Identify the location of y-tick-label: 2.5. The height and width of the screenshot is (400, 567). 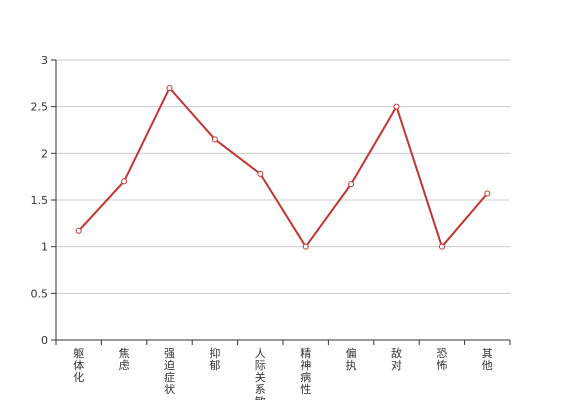
(40, 107).